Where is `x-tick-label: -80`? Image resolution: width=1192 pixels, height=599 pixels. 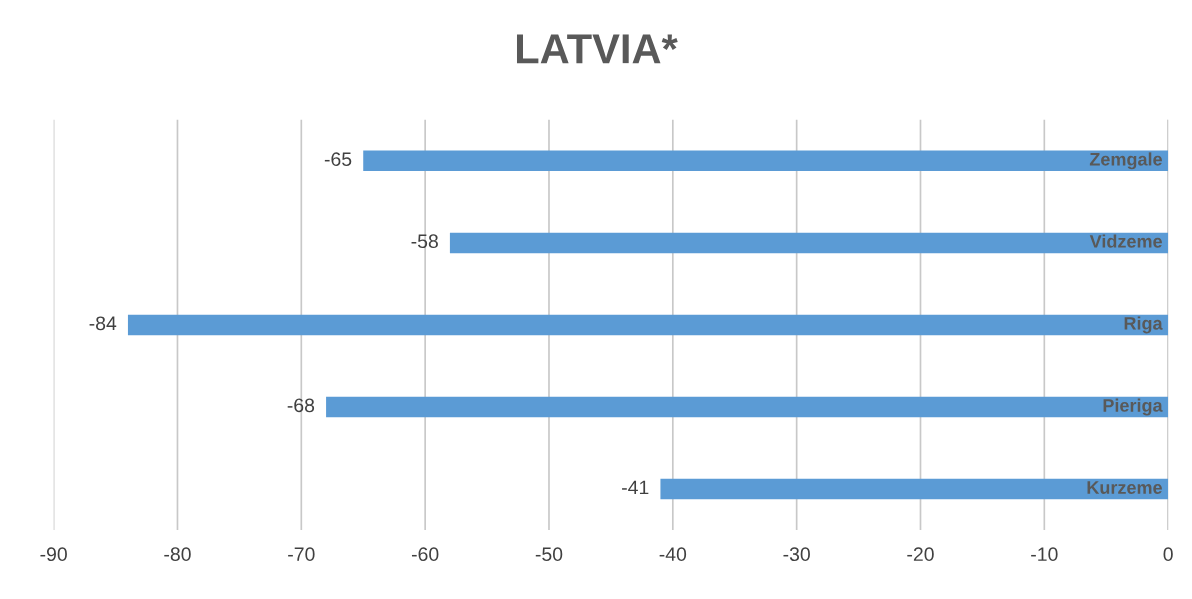
x-tick-label: -80 is located at coordinates (177, 554).